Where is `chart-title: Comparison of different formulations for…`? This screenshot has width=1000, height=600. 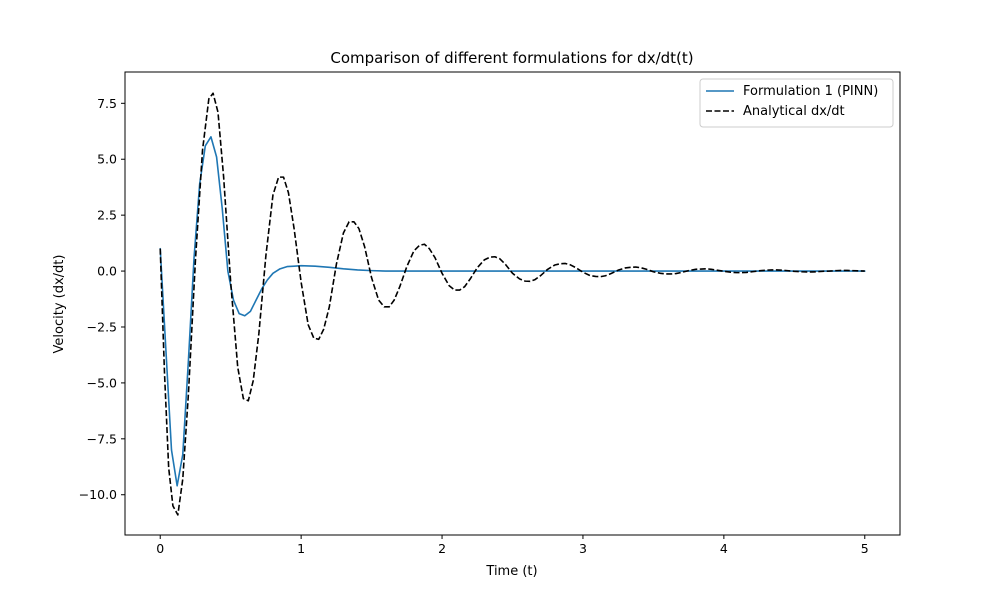
chart-title: Comparison of different formulations for… is located at coordinates (511, 58).